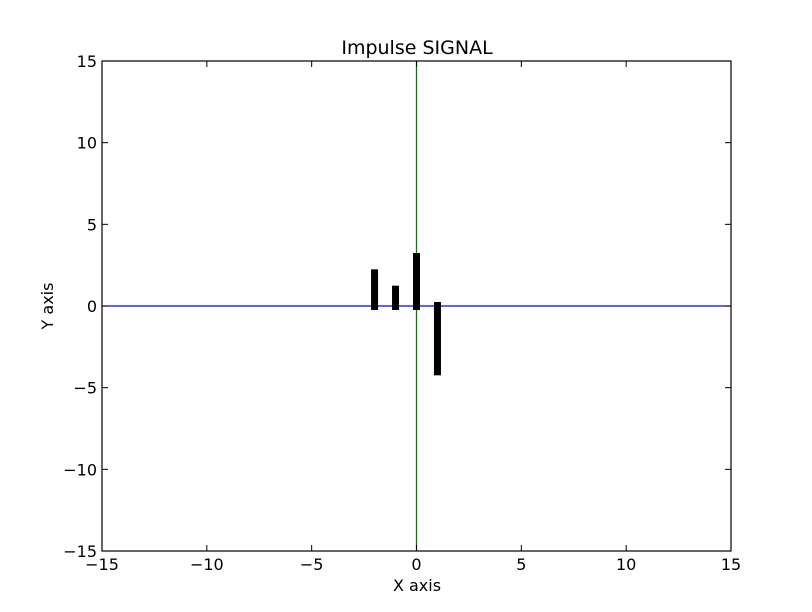  I want to click on y-tick-label: 15, so click(87, 61).